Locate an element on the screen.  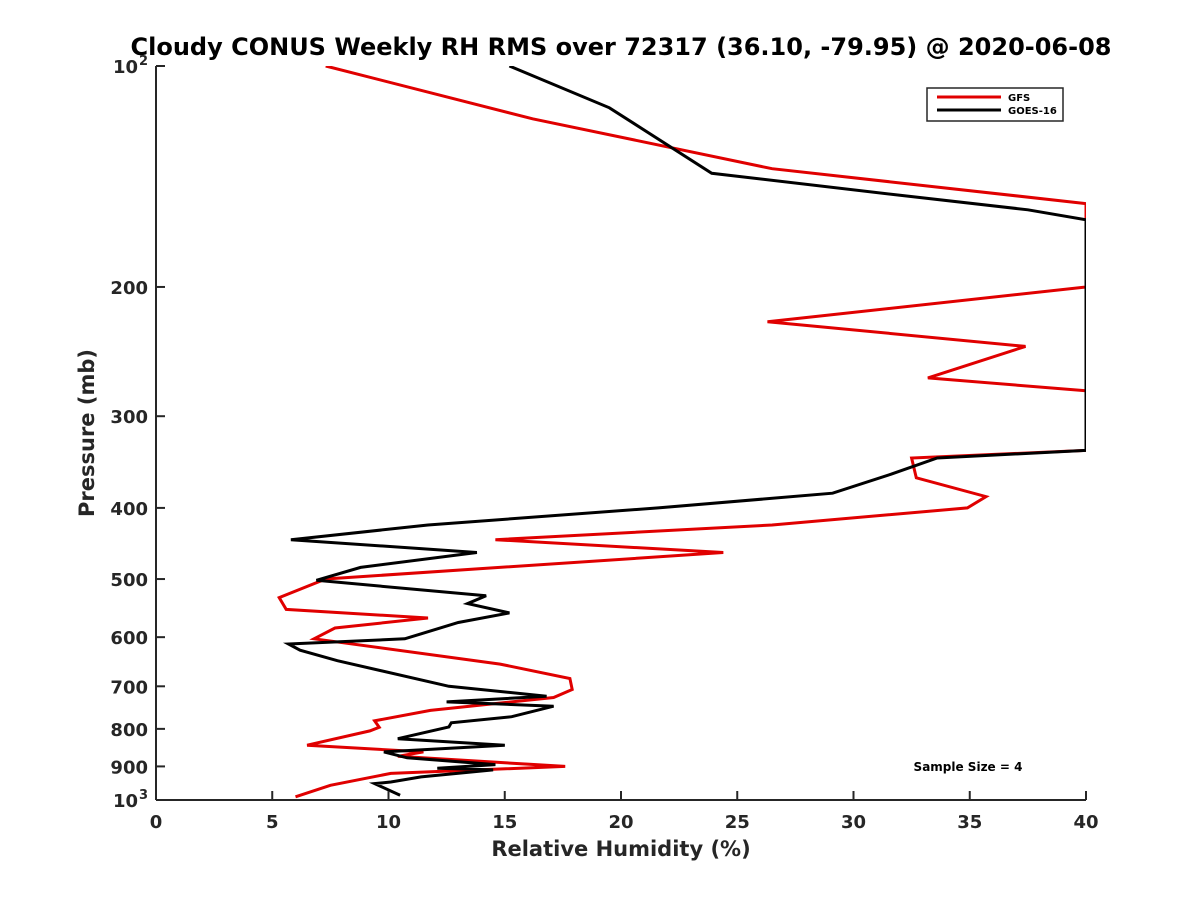
legend-entry-label: GOES-16 is located at coordinates (1032, 111).